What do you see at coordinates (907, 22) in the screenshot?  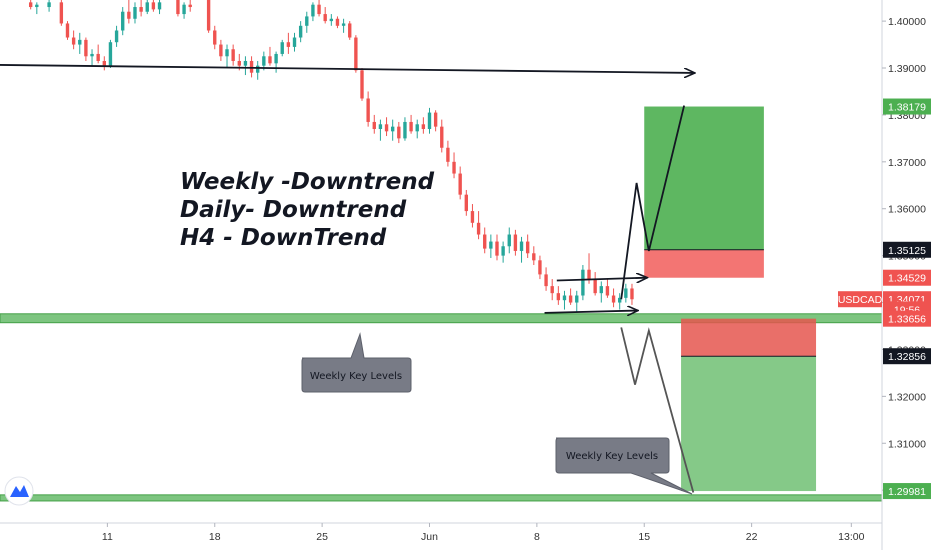 I see `price-tick-label: 1.40000` at bounding box center [907, 22].